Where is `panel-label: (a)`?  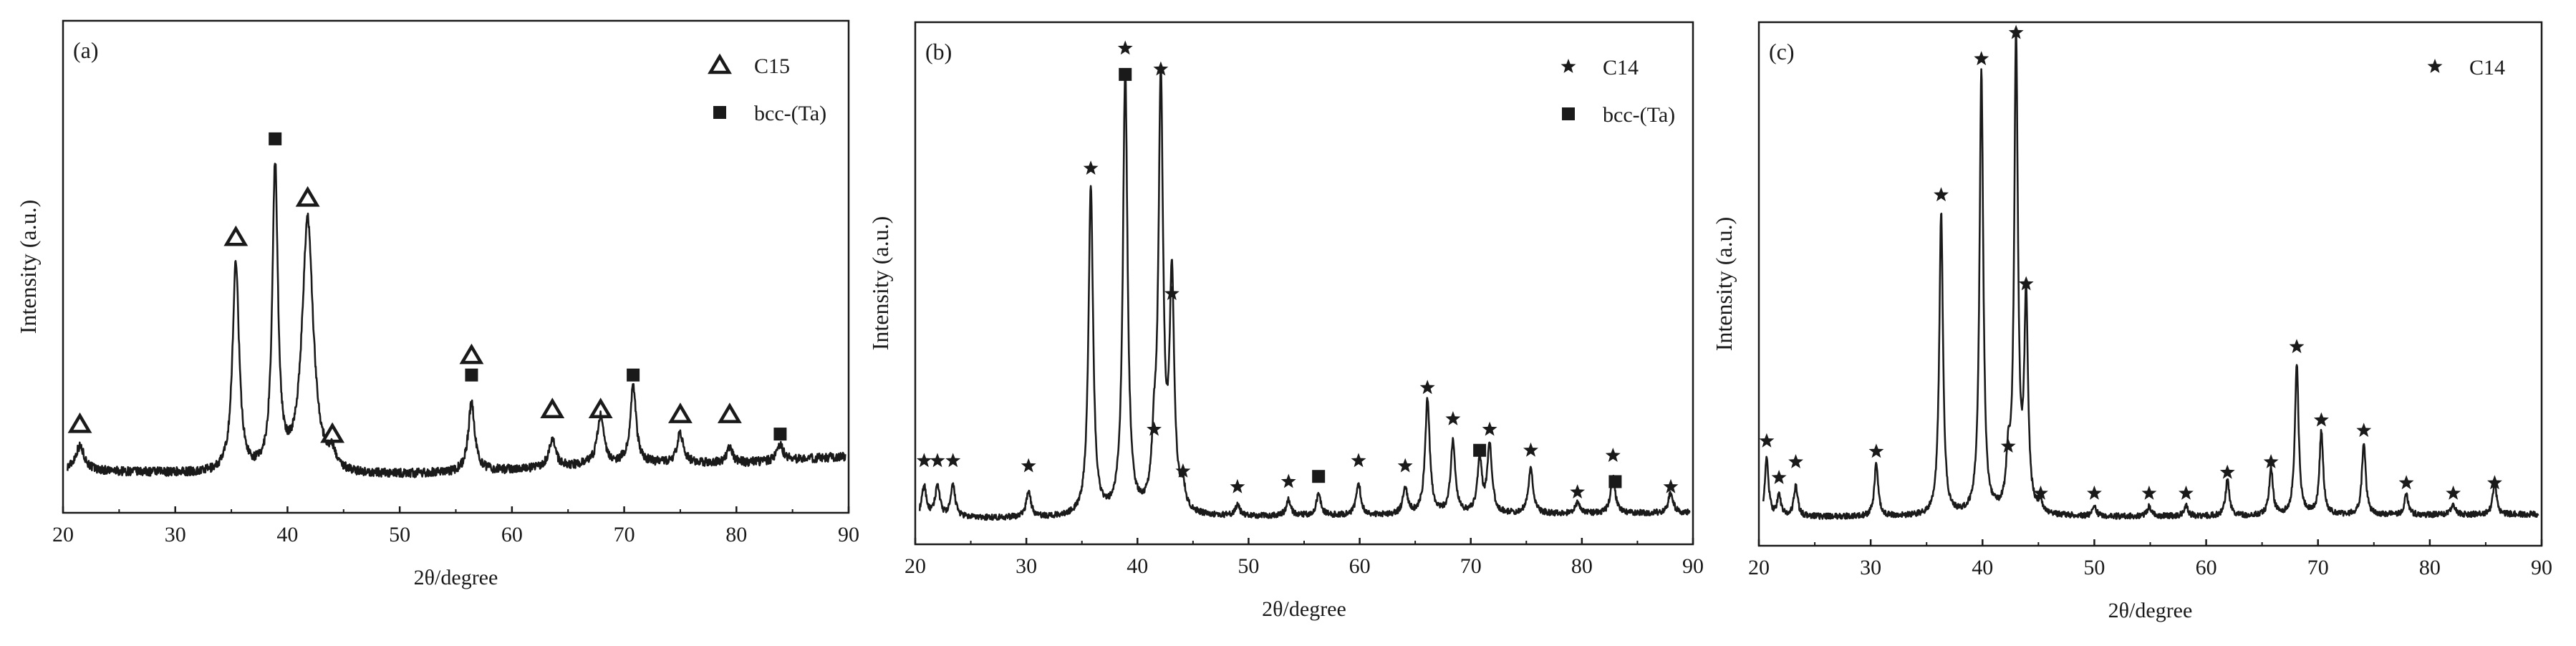 panel-label: (a) is located at coordinates (86, 50).